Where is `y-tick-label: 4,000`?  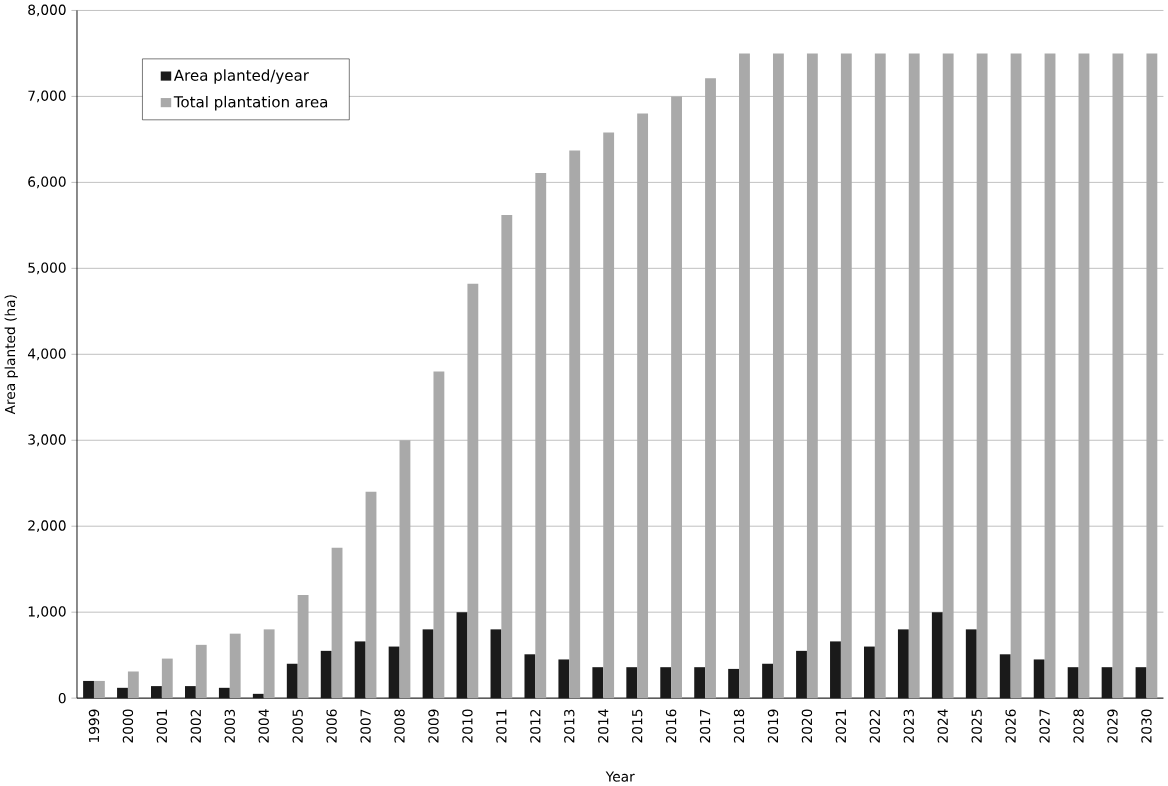
y-tick-label: 4,000 is located at coordinates (46, 354).